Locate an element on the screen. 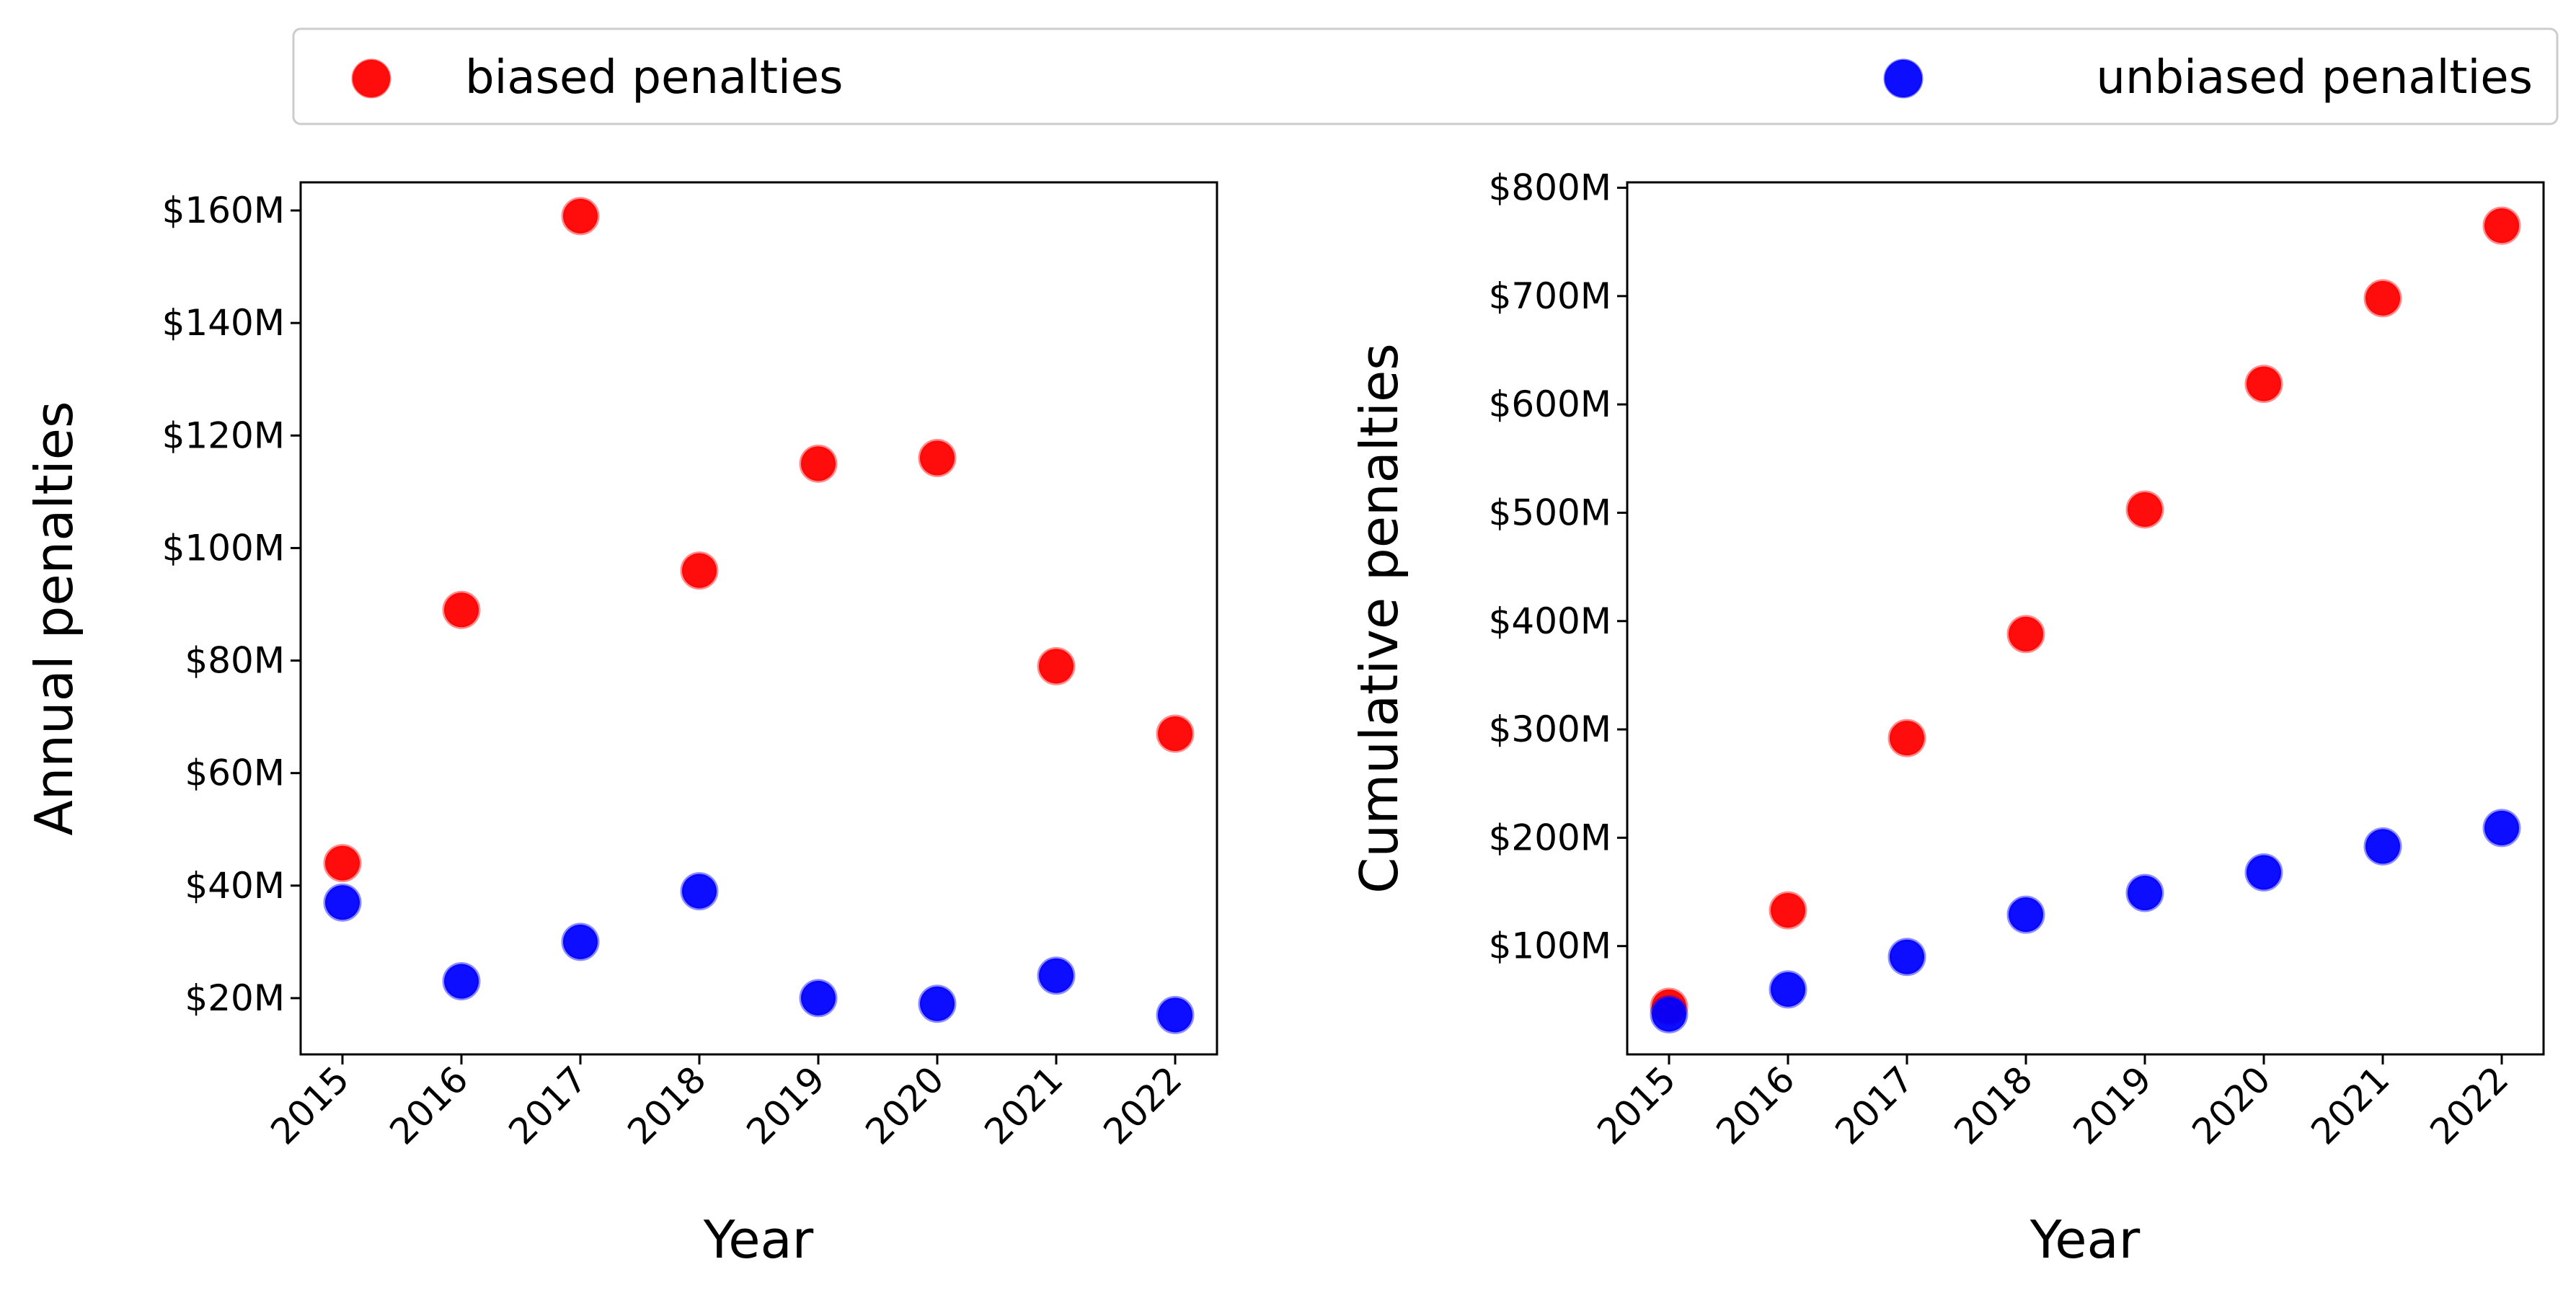 This screenshot has height=1298, width=2576. y-tick-label: $120M is located at coordinates (223, 435).